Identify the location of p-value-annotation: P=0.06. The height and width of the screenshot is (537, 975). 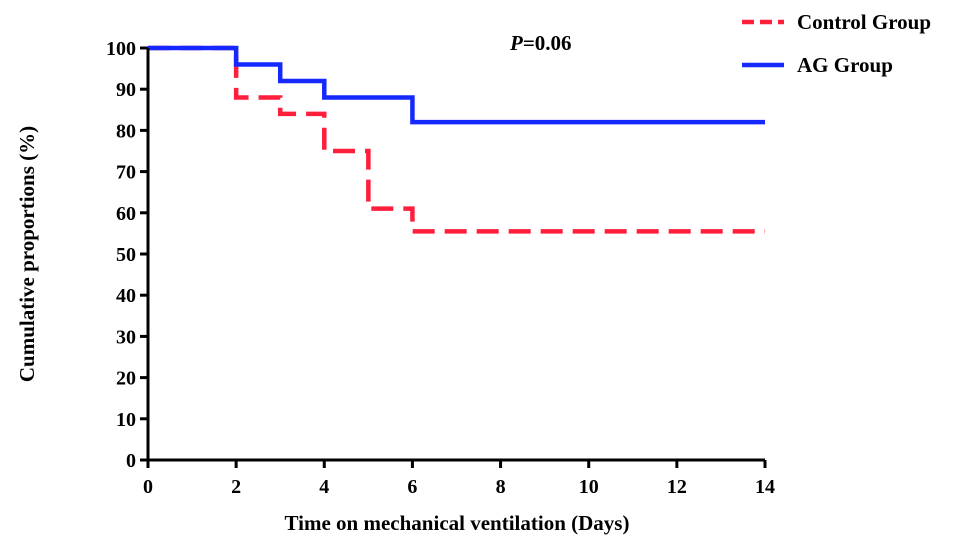
(540, 43).